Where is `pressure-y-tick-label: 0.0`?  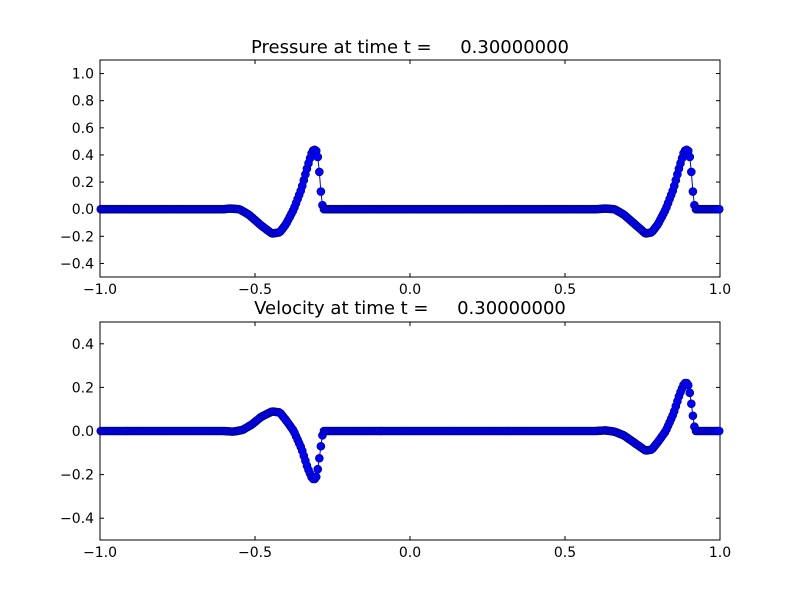
pressure-y-tick-label: 0.0 is located at coordinates (83, 210).